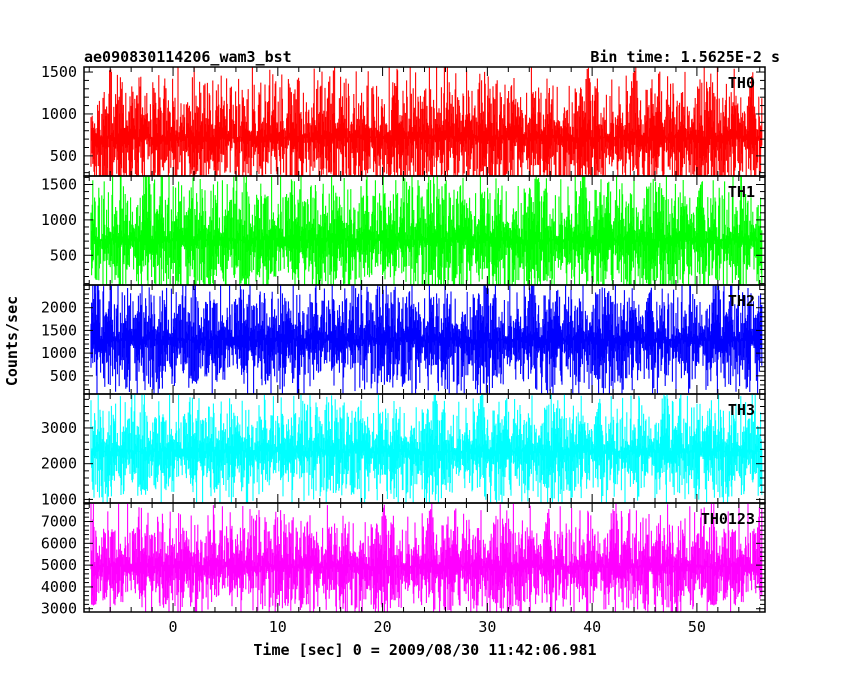  Describe the element at coordinates (487, 627) in the screenshot. I see `x-tick-label: 30` at that location.